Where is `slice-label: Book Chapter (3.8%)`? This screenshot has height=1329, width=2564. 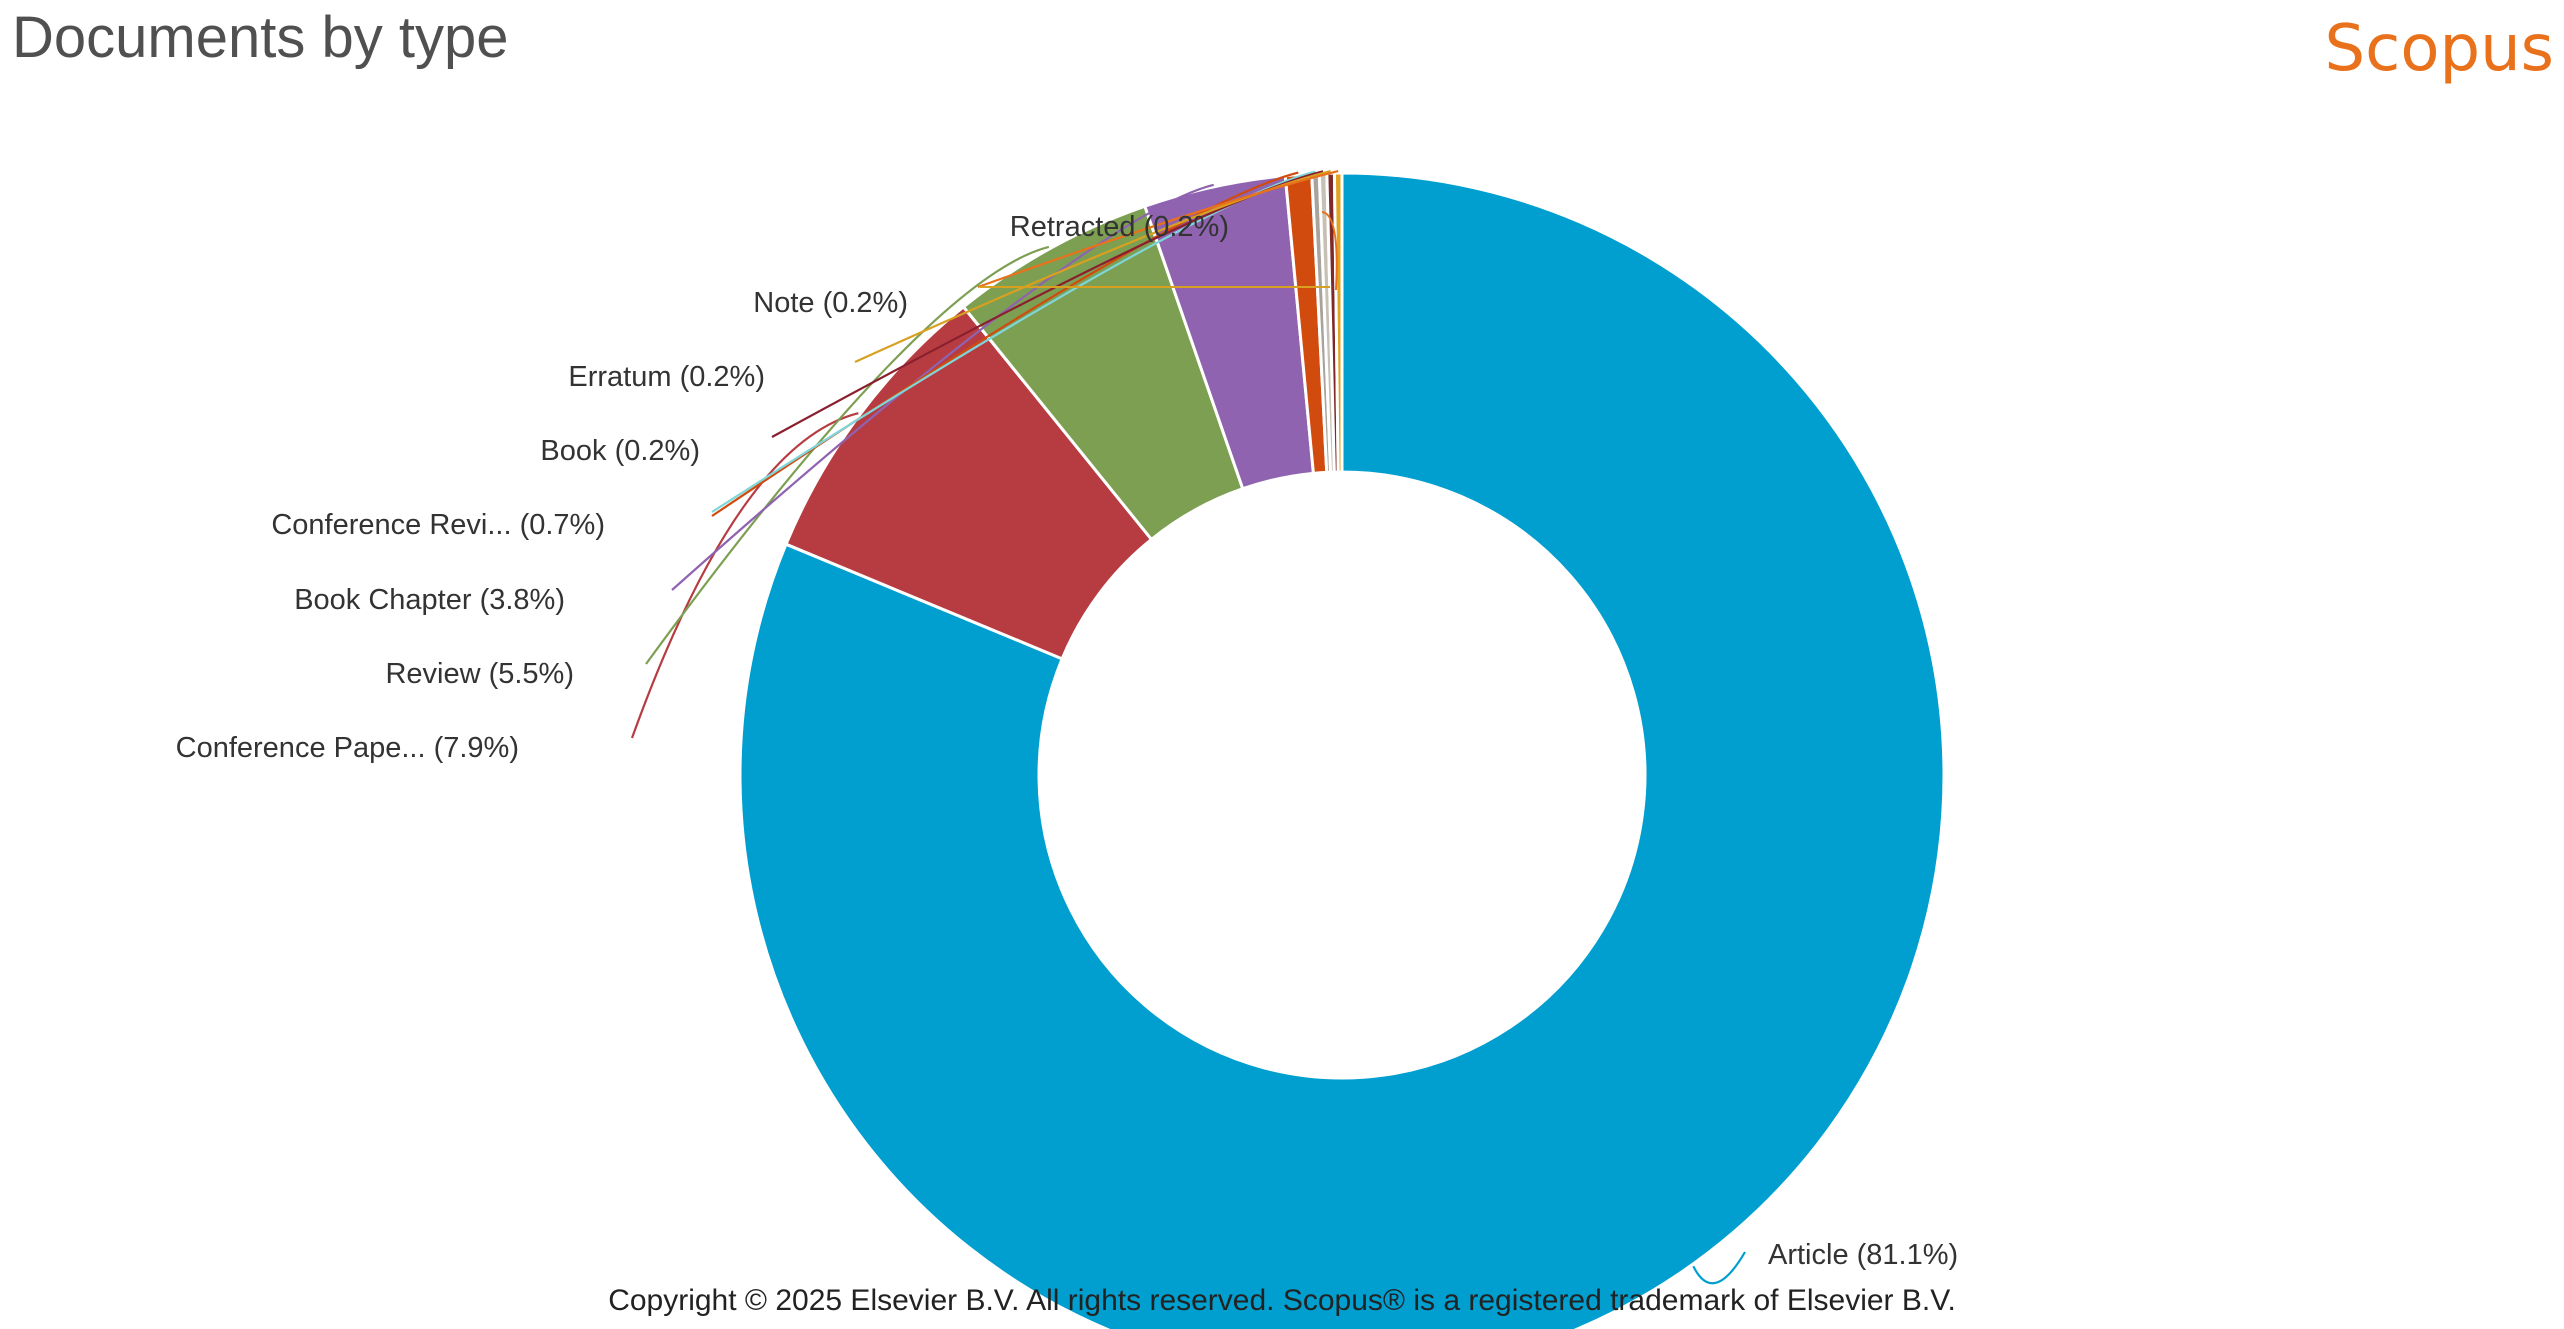 slice-label: Book Chapter (3.8%) is located at coordinates (429, 600).